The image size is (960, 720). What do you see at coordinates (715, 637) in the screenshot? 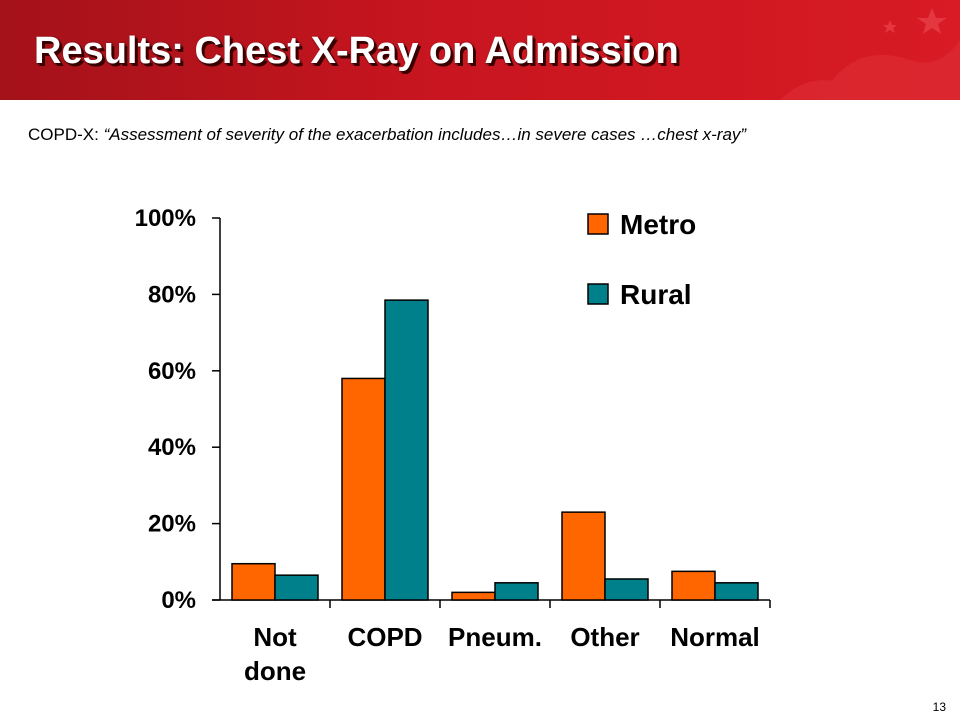
I see `x-tick-label: Normal` at bounding box center [715, 637].